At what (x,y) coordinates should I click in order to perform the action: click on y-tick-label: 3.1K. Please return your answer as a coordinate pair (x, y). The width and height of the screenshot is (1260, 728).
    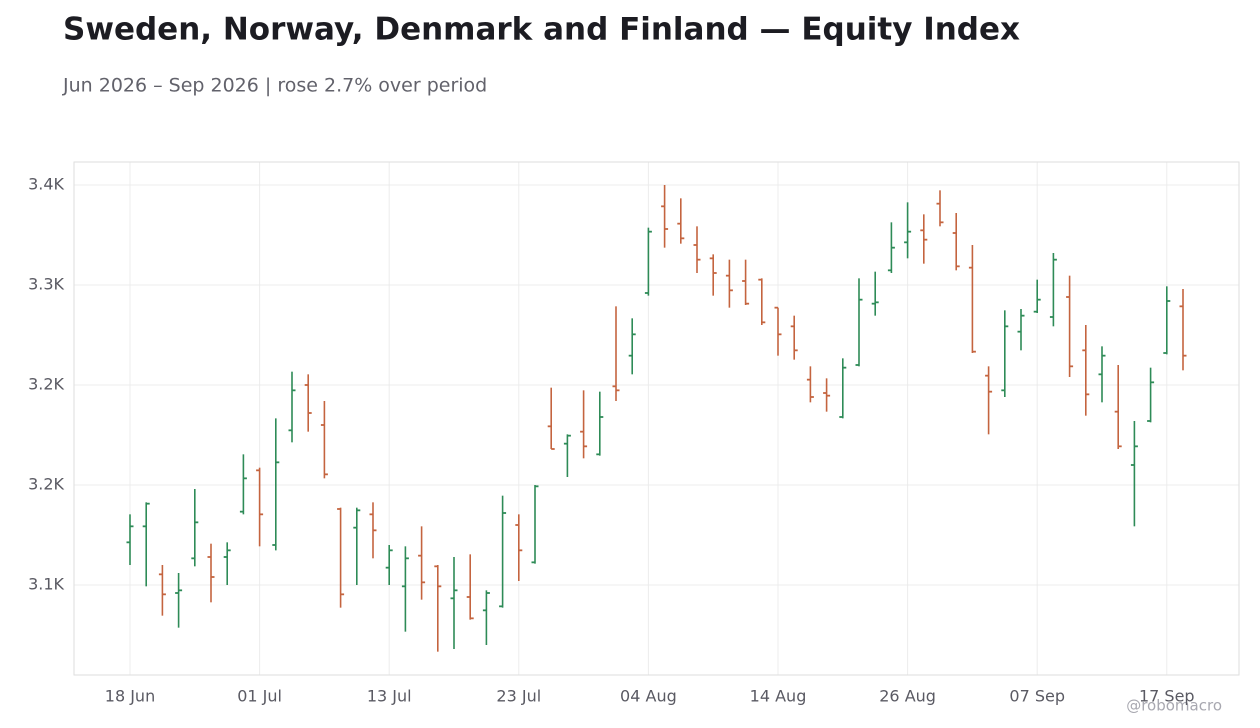
    Looking at the image, I should click on (46, 584).